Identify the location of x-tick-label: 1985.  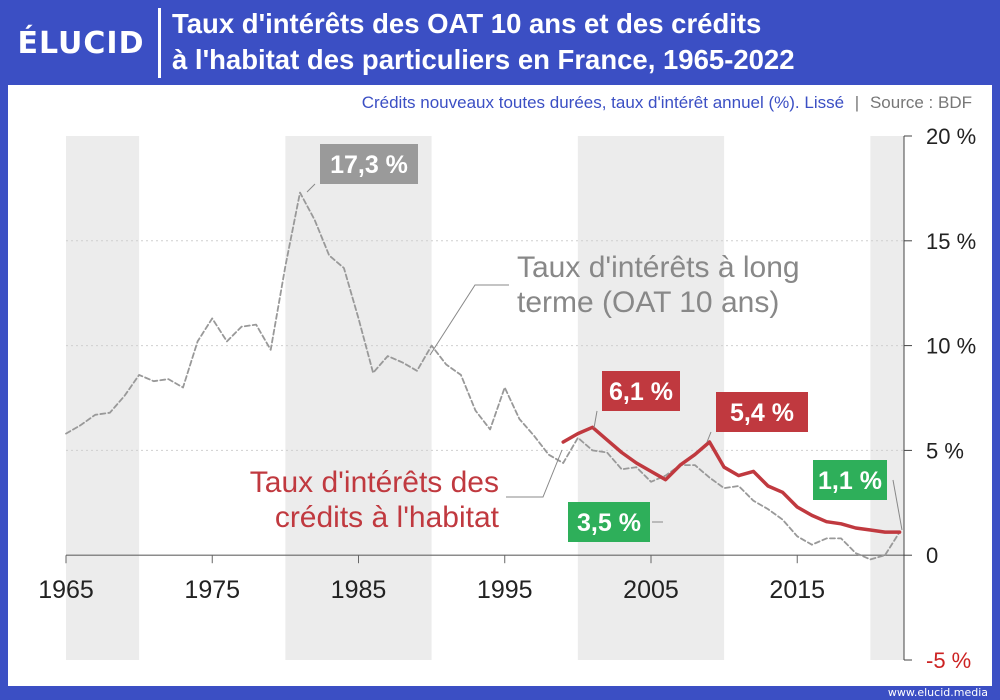
(359, 590).